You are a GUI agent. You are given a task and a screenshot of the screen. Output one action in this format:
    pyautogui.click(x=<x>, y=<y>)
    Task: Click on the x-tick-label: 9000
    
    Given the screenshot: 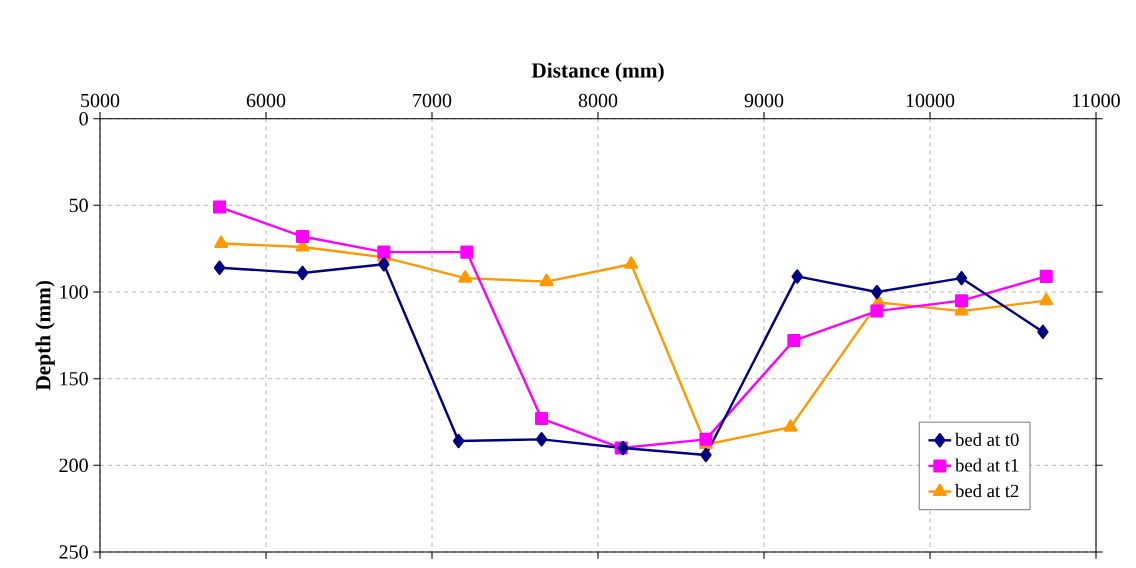 What is the action you would take?
    pyautogui.click(x=764, y=100)
    